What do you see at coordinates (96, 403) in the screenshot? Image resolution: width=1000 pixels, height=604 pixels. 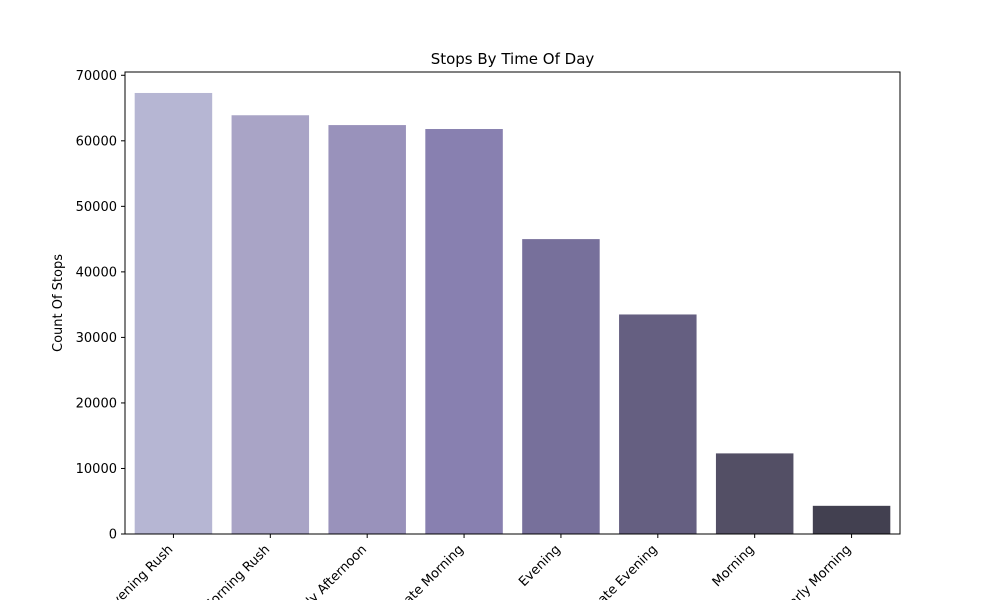 I see `y-tick-label: 20000` at bounding box center [96, 403].